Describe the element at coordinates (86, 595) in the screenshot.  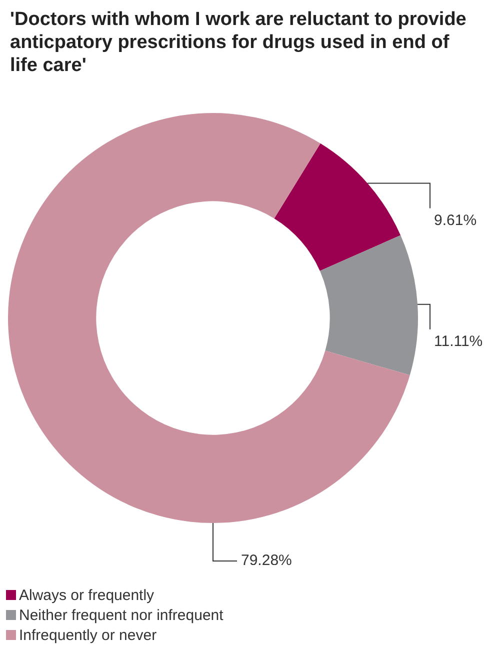
I see `legend-label: Always or frequently` at that location.